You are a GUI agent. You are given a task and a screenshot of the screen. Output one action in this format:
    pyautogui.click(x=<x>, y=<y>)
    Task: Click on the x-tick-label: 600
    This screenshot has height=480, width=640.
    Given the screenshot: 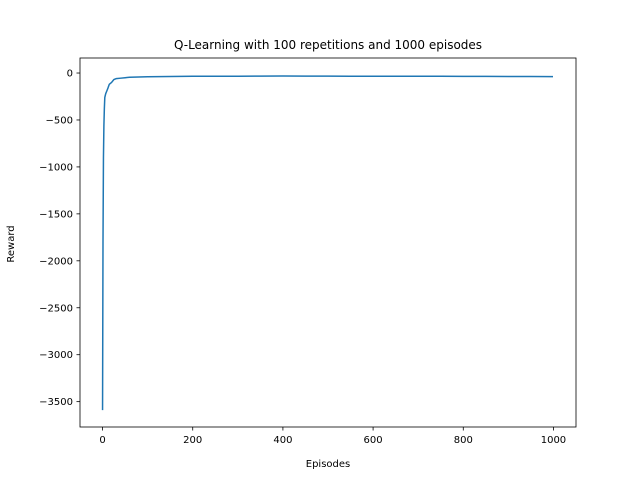 What is the action you would take?
    pyautogui.click(x=373, y=440)
    